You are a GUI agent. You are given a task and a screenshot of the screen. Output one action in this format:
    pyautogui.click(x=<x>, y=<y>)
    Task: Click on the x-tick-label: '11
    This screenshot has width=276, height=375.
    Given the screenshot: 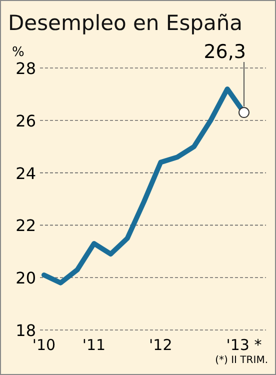 What is the action you would take?
    pyautogui.click(x=94, y=345)
    